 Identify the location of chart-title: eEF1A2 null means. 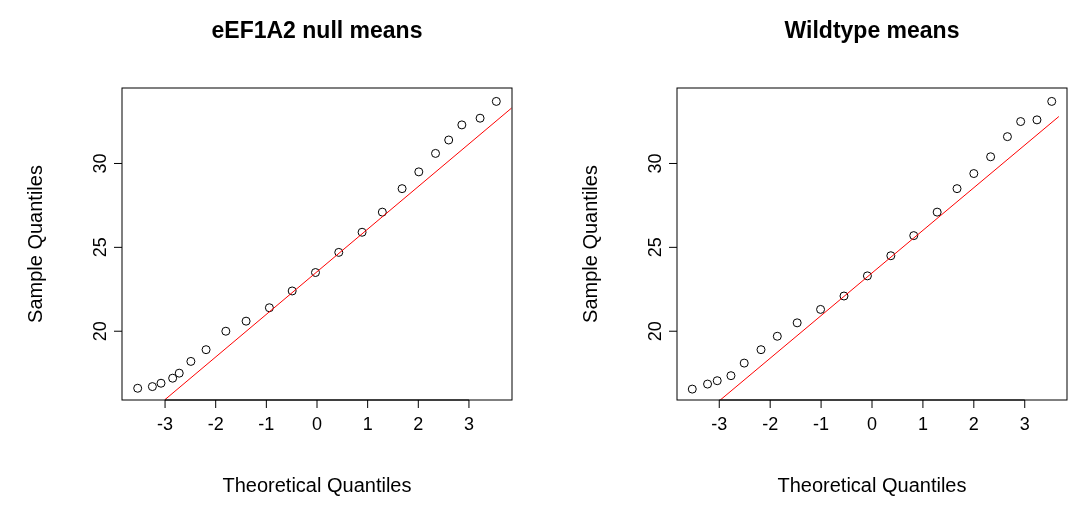
(317, 30).